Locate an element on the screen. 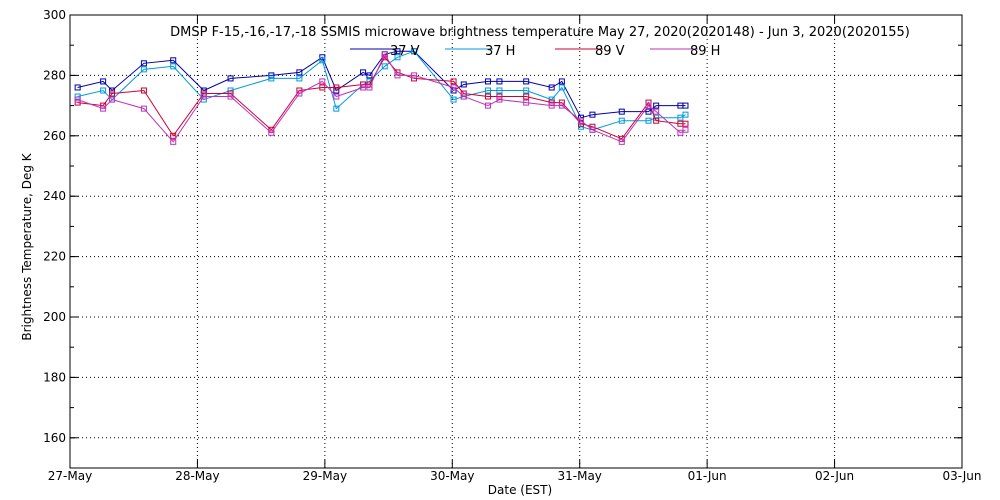 This screenshot has width=1000, height=500. x-tick-label: 31-May is located at coordinates (580, 476).